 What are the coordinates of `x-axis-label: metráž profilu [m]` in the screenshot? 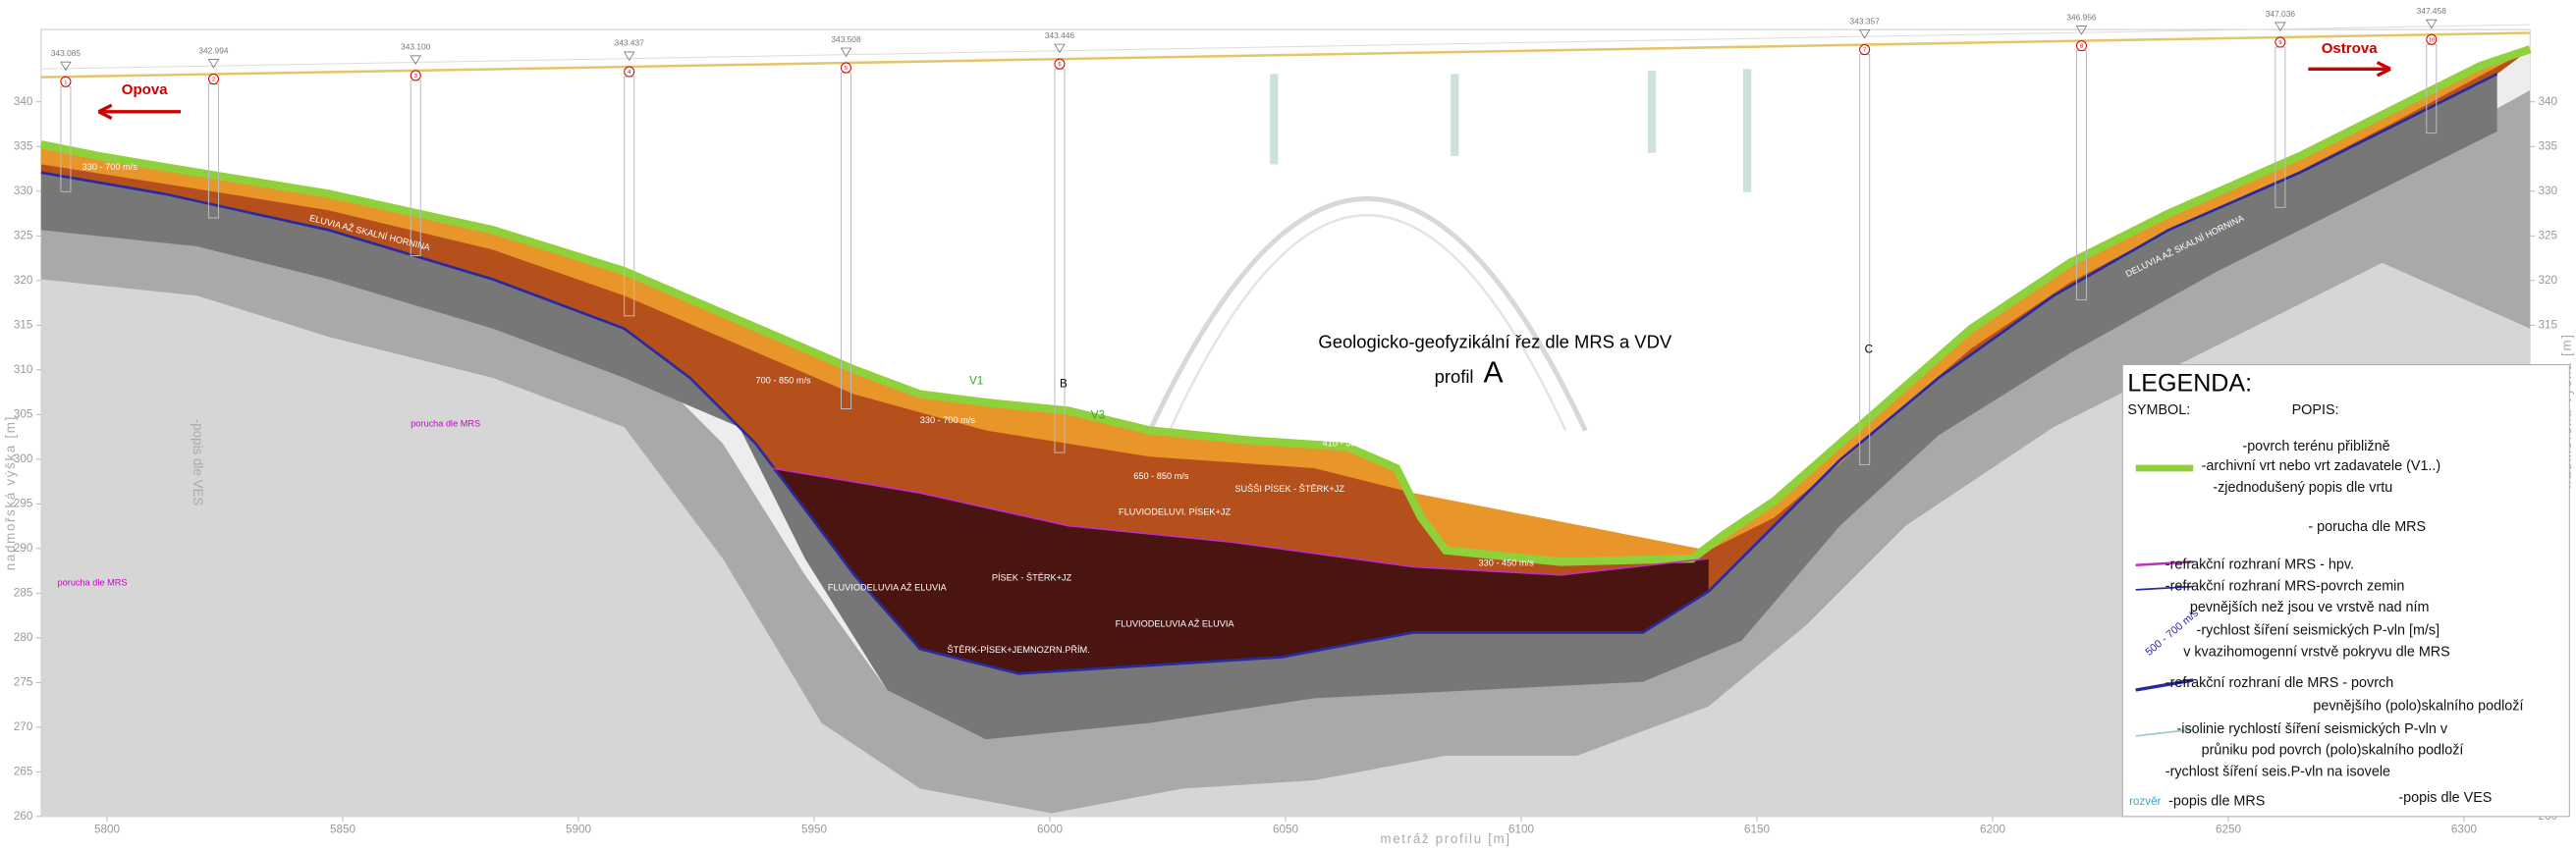 It's located at (1445, 838).